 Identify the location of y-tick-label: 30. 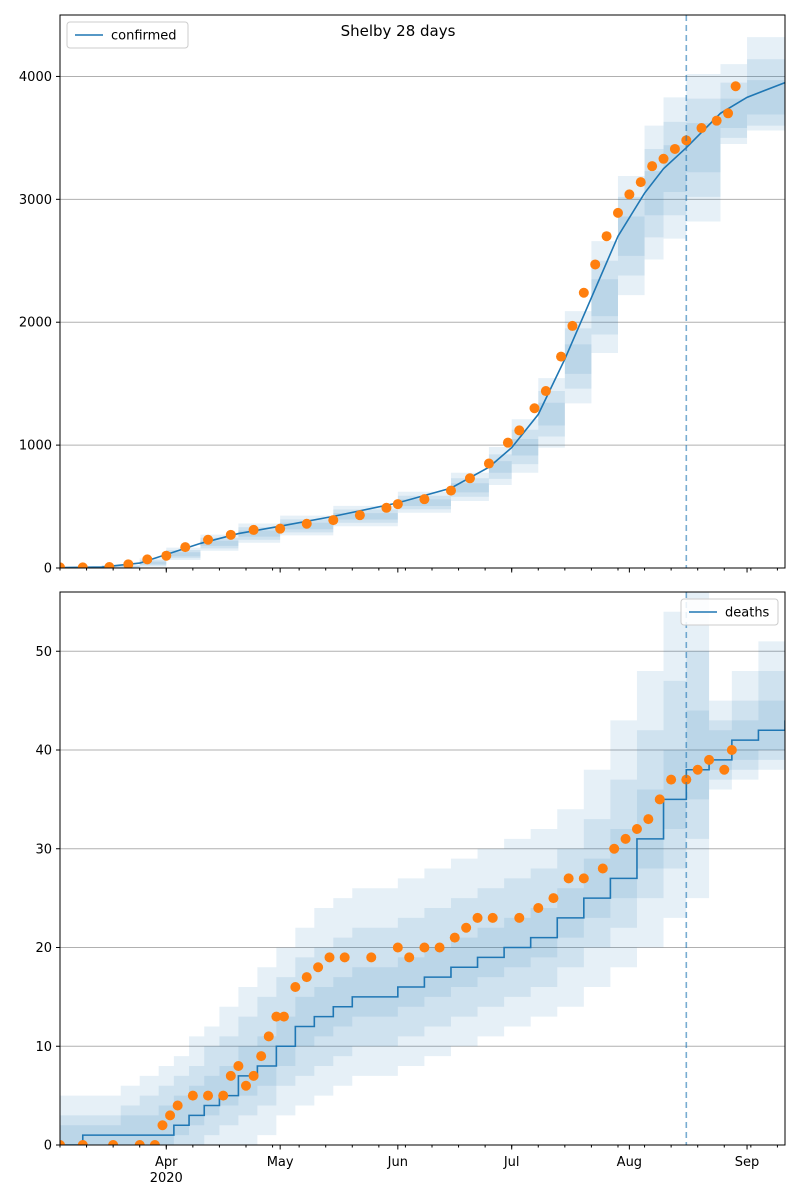
(43, 849).